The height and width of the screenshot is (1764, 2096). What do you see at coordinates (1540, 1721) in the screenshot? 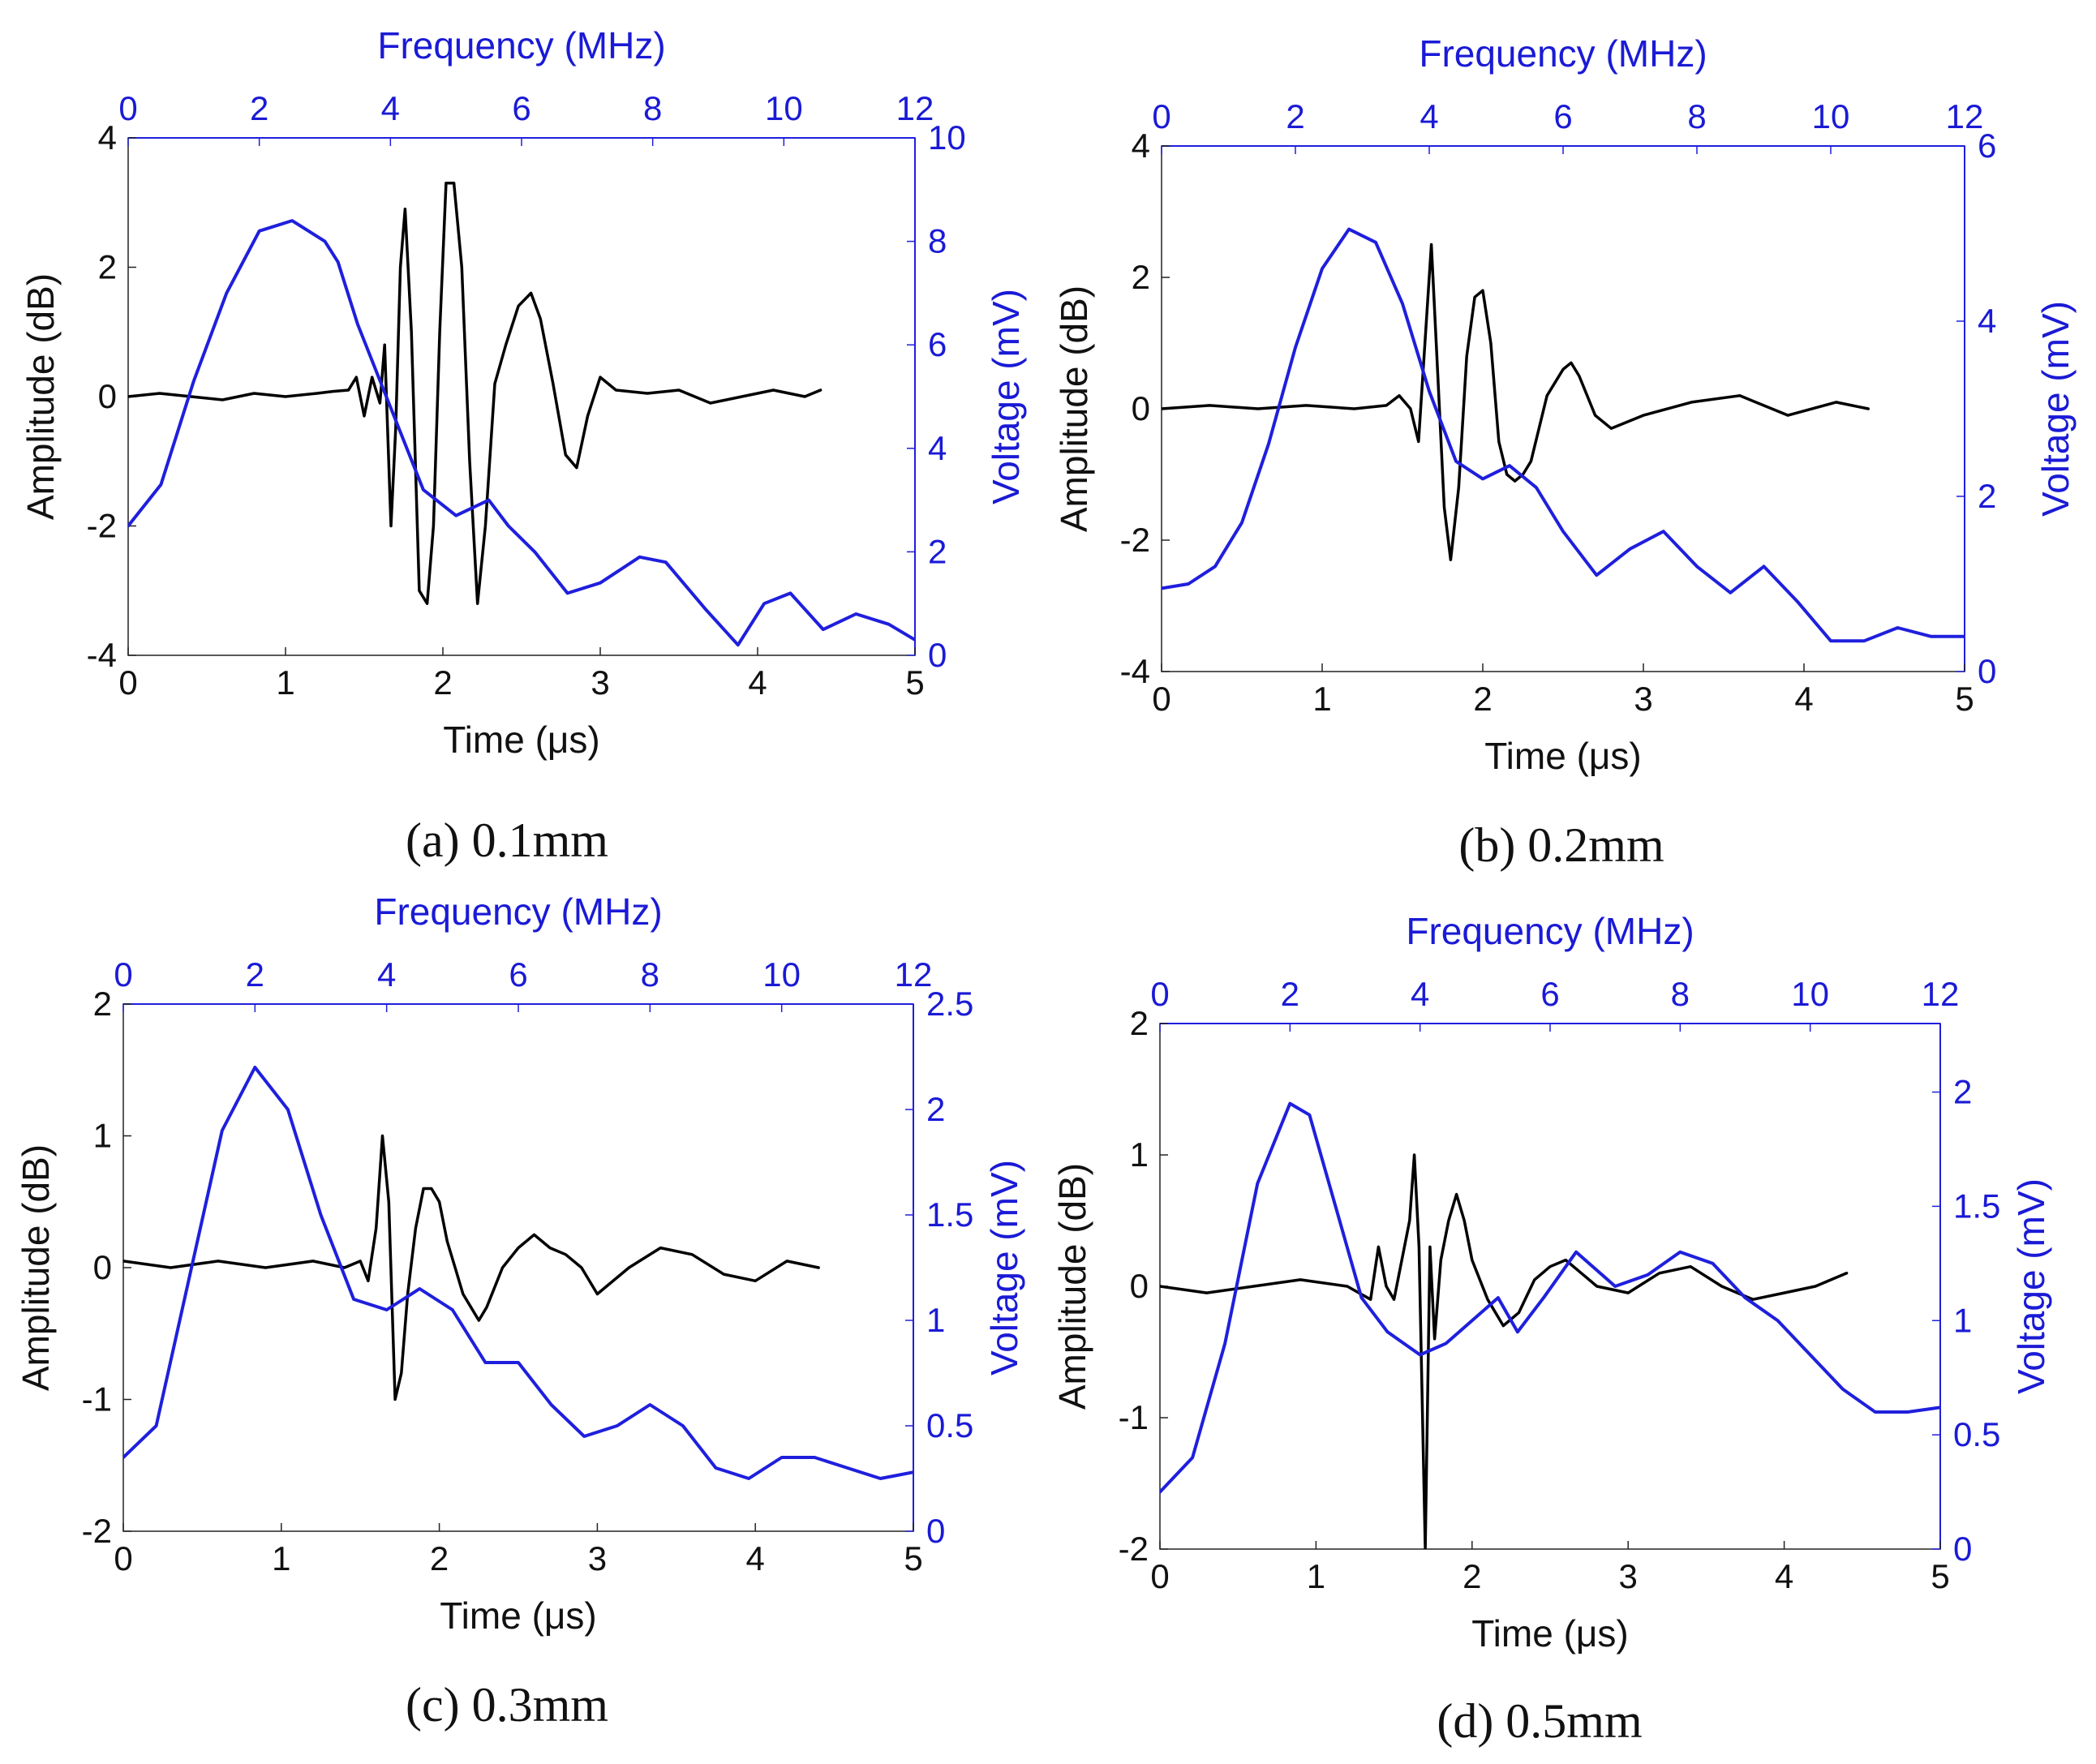
I see `panel-caption: (d) 0.5mm` at bounding box center [1540, 1721].